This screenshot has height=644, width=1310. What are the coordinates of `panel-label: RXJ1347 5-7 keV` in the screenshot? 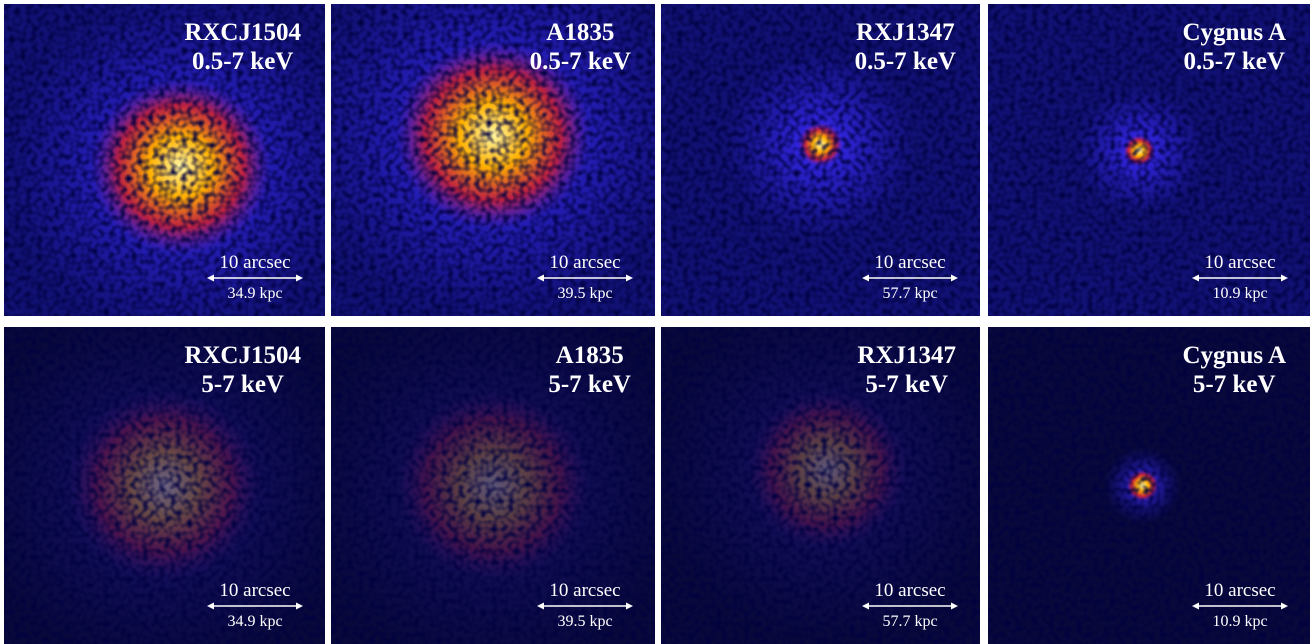 It's located at (906, 370).